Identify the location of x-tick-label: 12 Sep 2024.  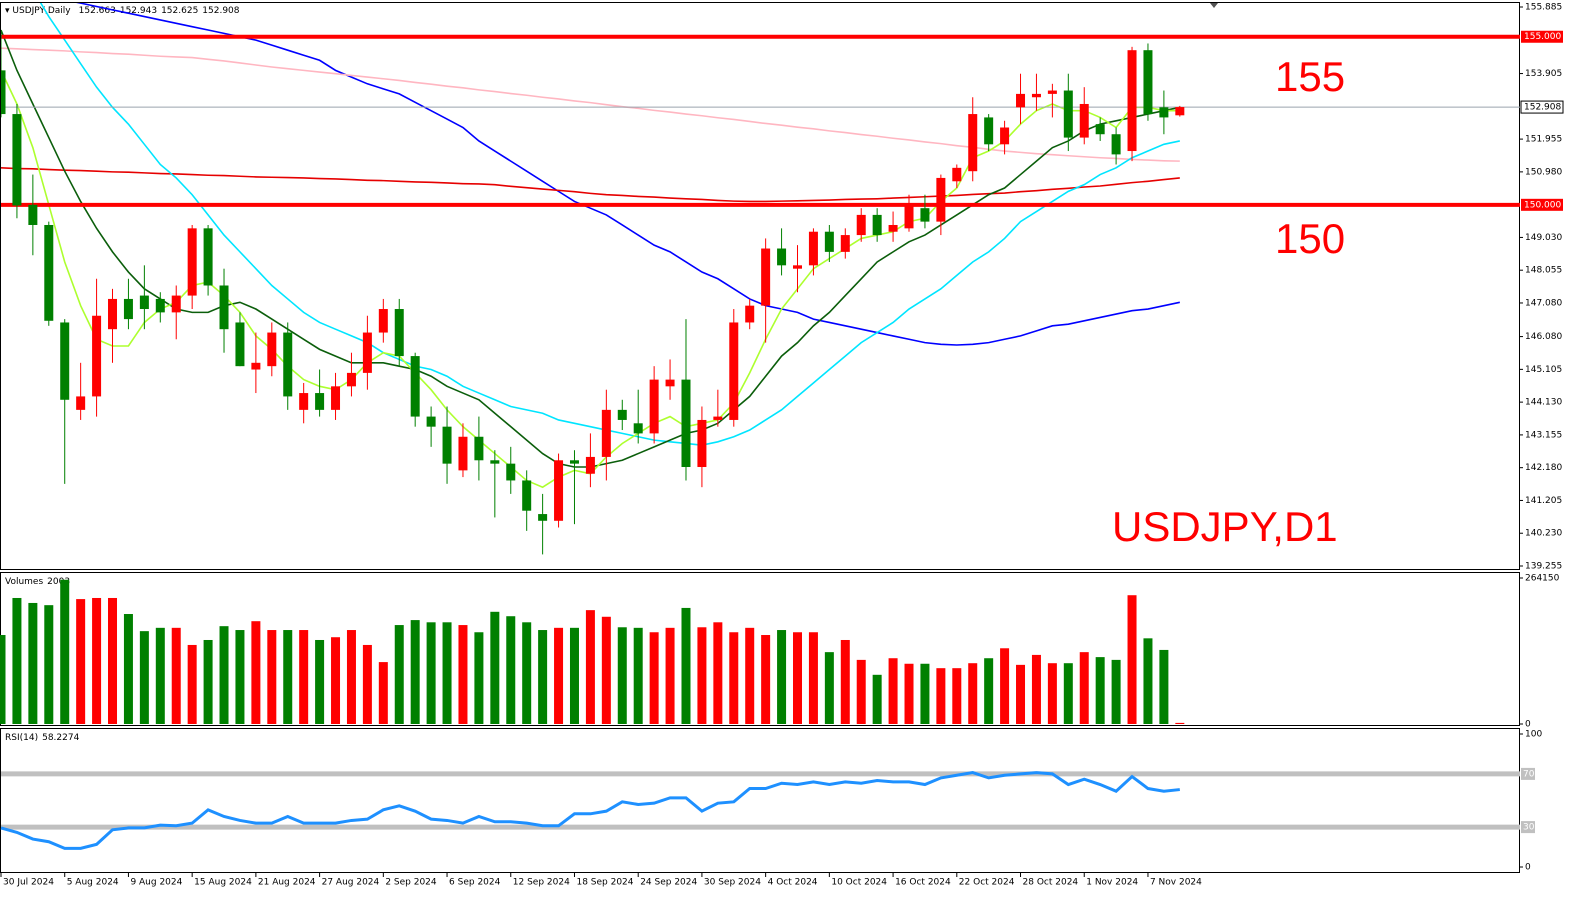
(541, 883).